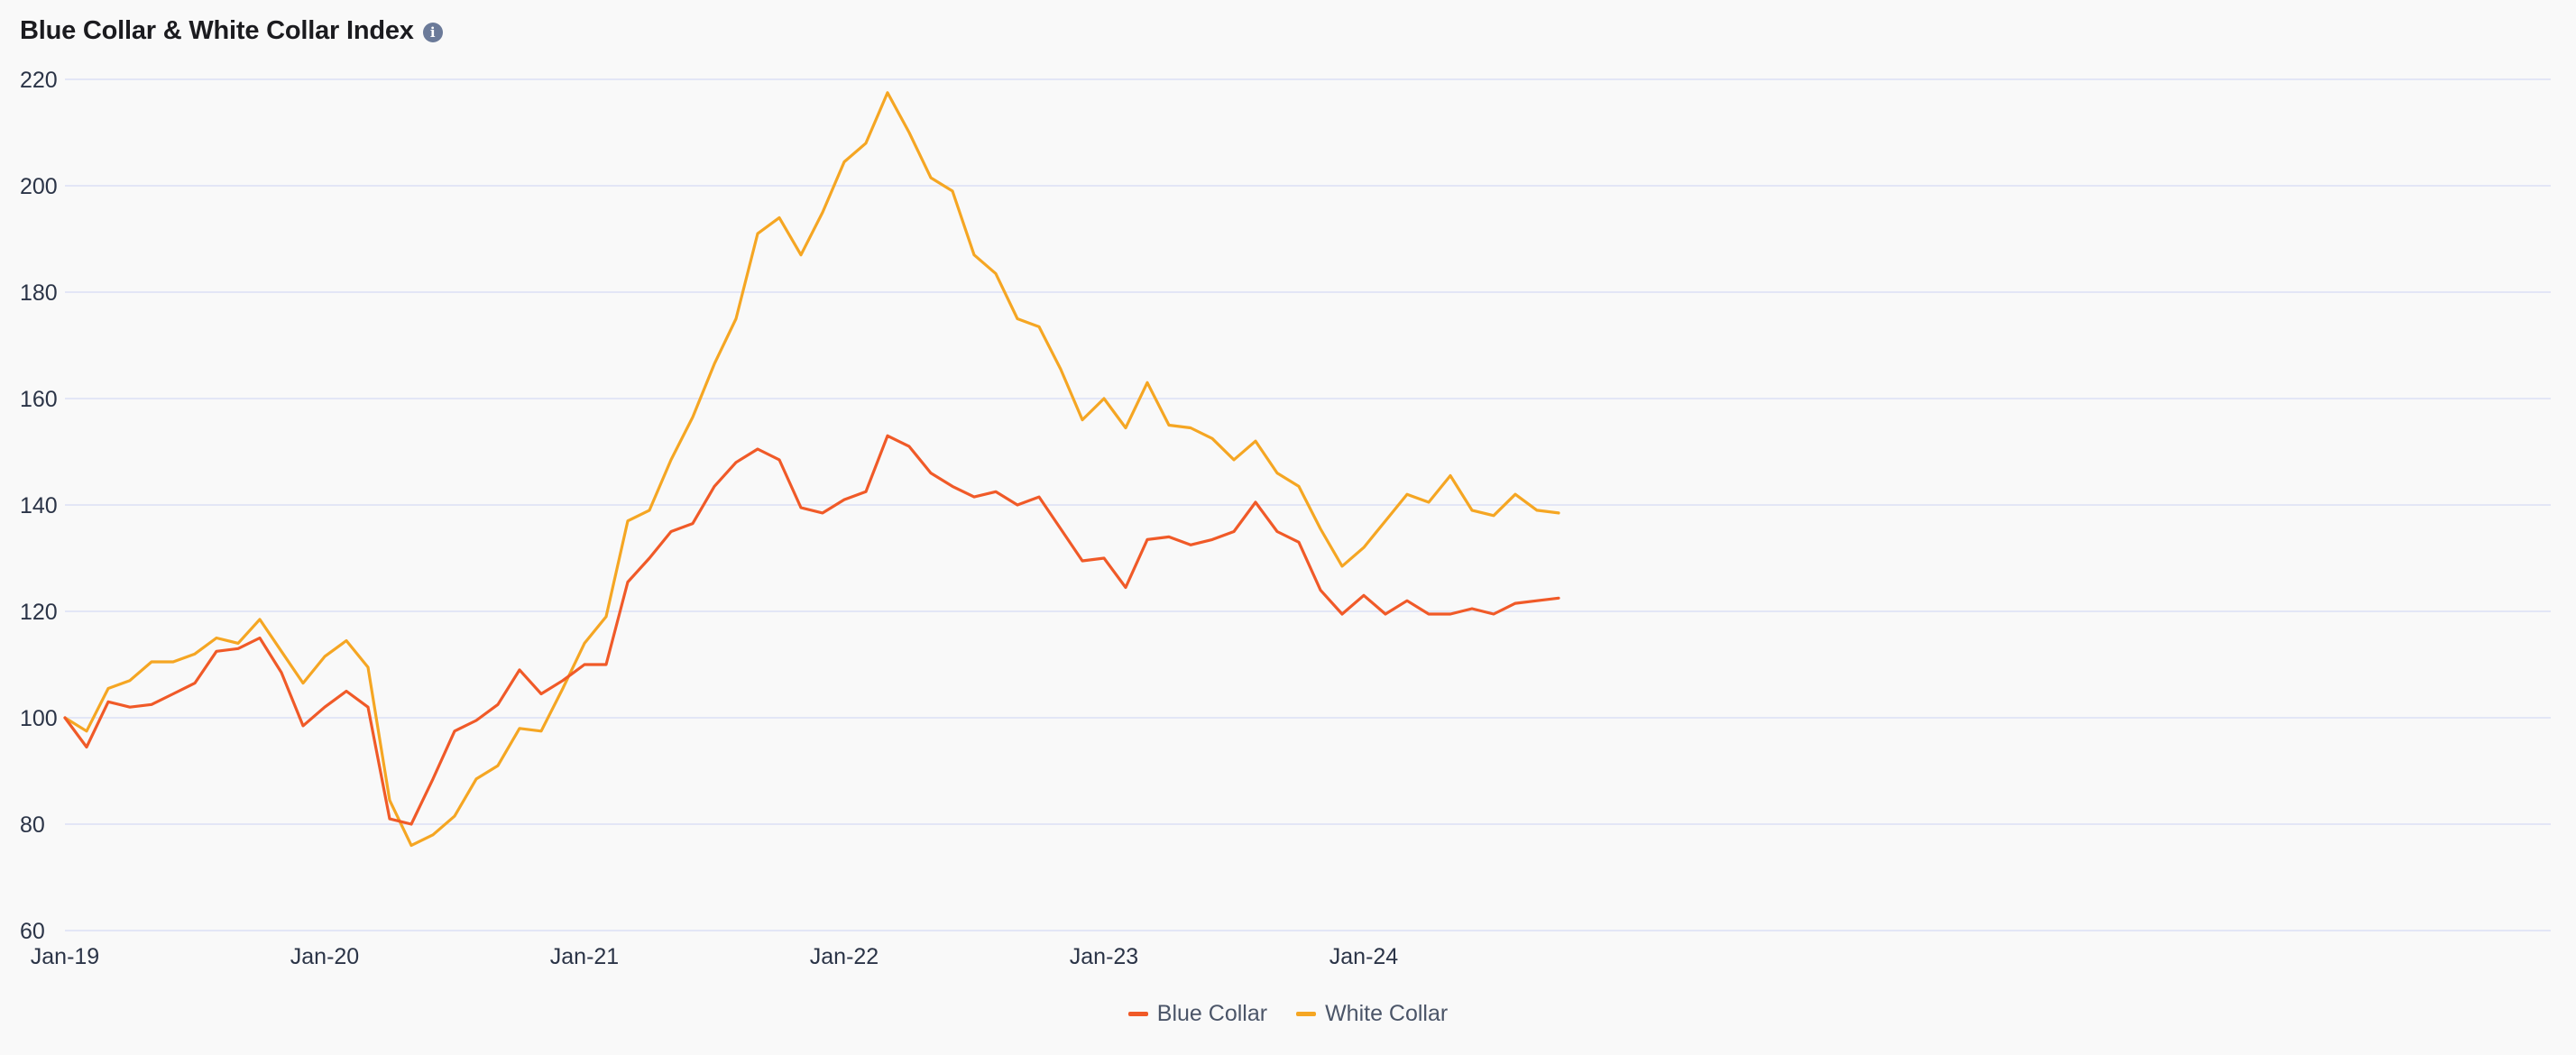 This screenshot has height=1055, width=2576. I want to click on y-tick-label: 120, so click(39, 612).